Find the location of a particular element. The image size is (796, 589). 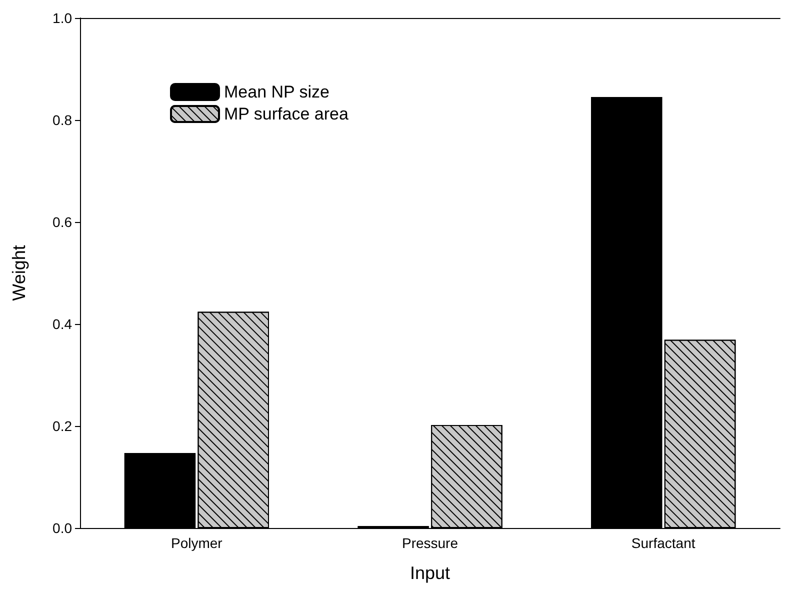

y-tick-label: 1.0 is located at coordinates (62, 18).